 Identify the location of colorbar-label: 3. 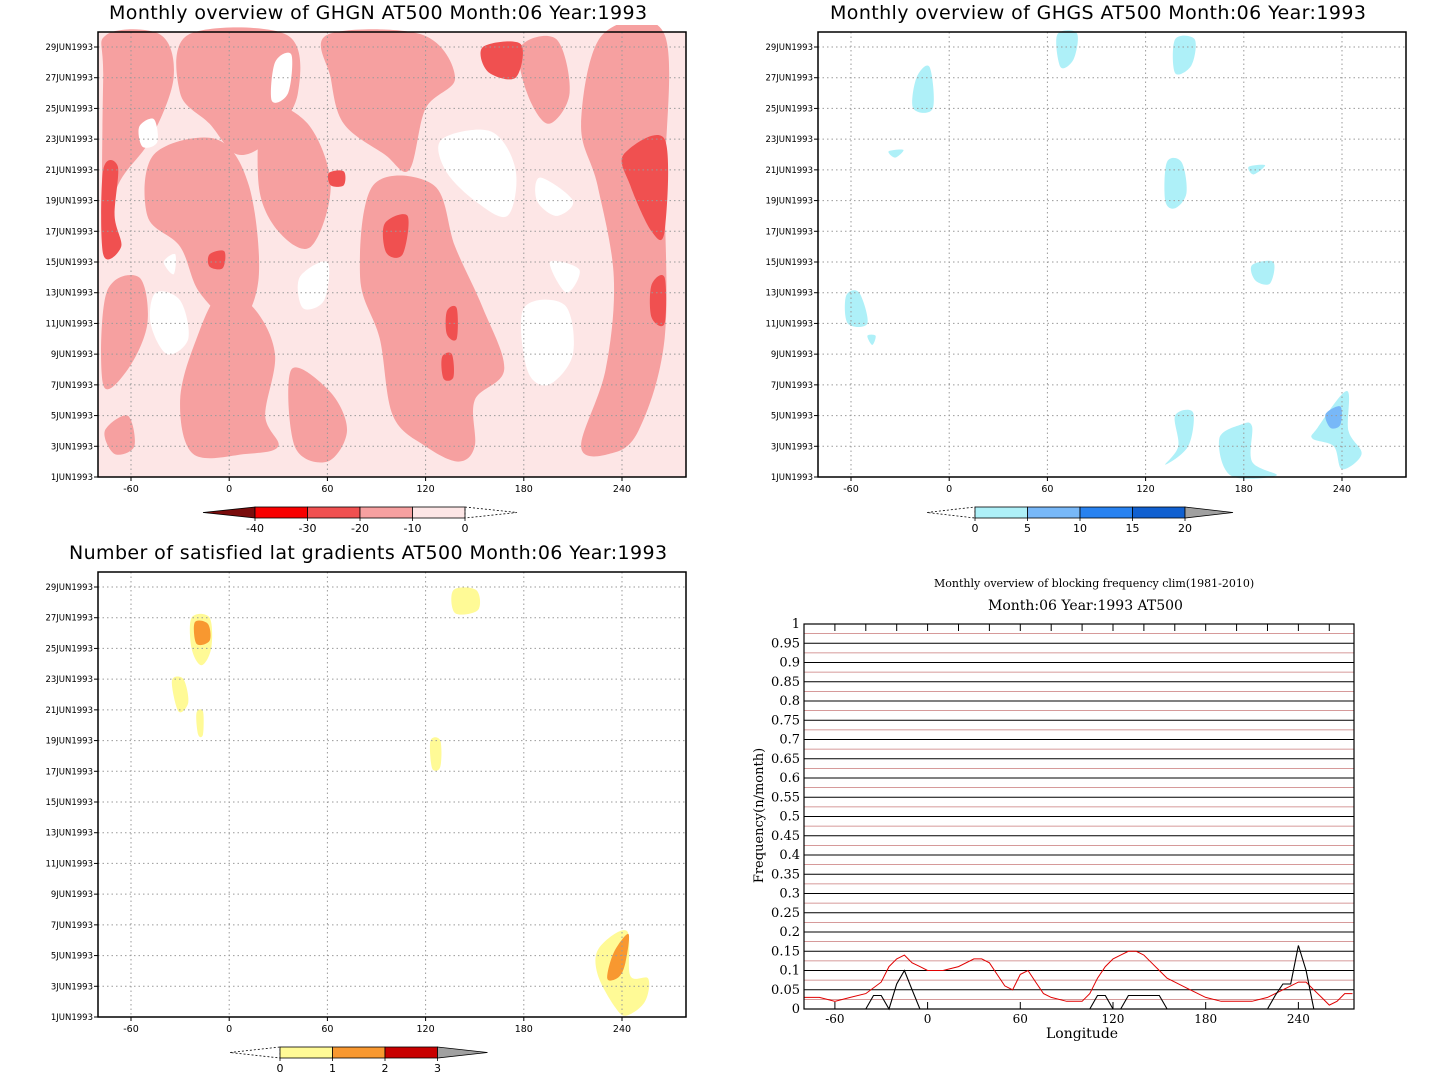
(437, 1068).